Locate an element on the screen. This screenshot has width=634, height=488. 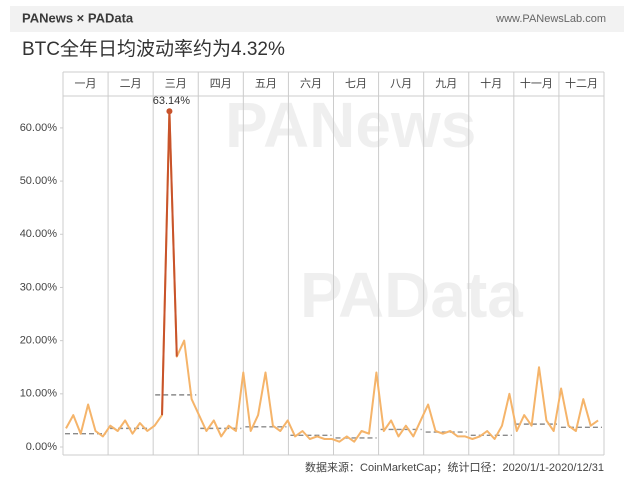
y-tick-label: 60.00% is located at coordinates (39, 128).